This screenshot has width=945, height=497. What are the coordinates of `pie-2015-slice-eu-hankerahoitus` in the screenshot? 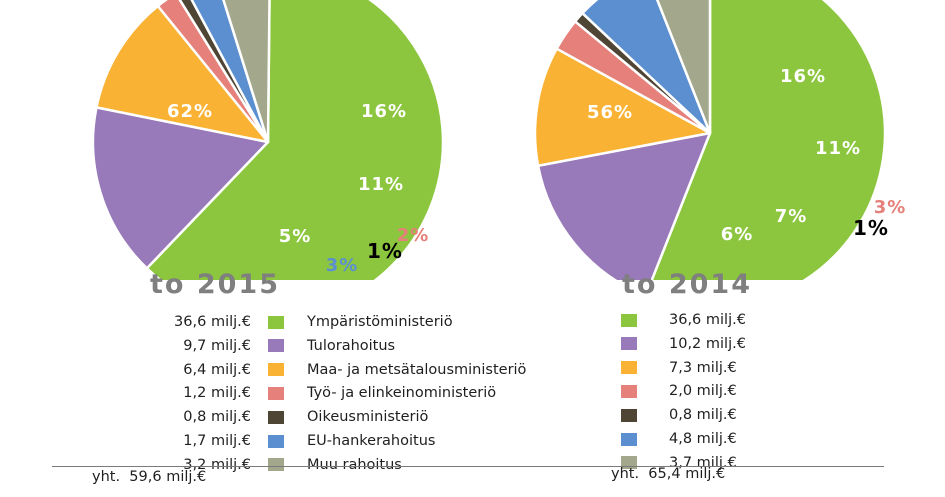 It's located at (230, 72).